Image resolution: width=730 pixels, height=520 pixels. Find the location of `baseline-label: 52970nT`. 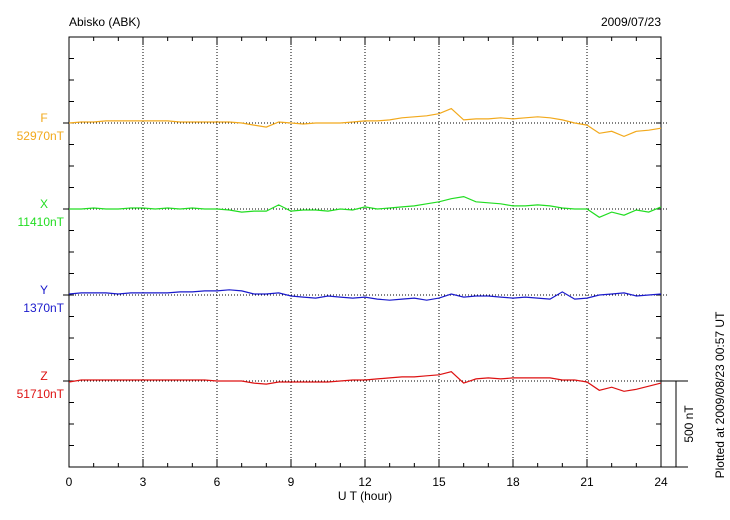

baseline-label: 52970nT is located at coordinates (41, 136).